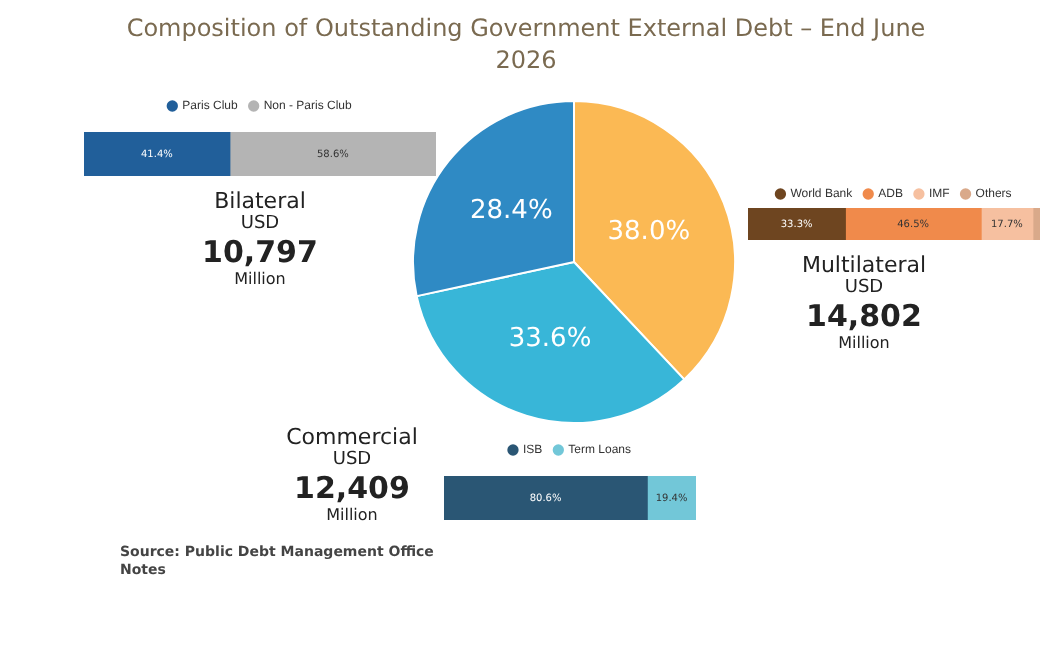  I want to click on data-label: 33.6%, so click(550, 338).